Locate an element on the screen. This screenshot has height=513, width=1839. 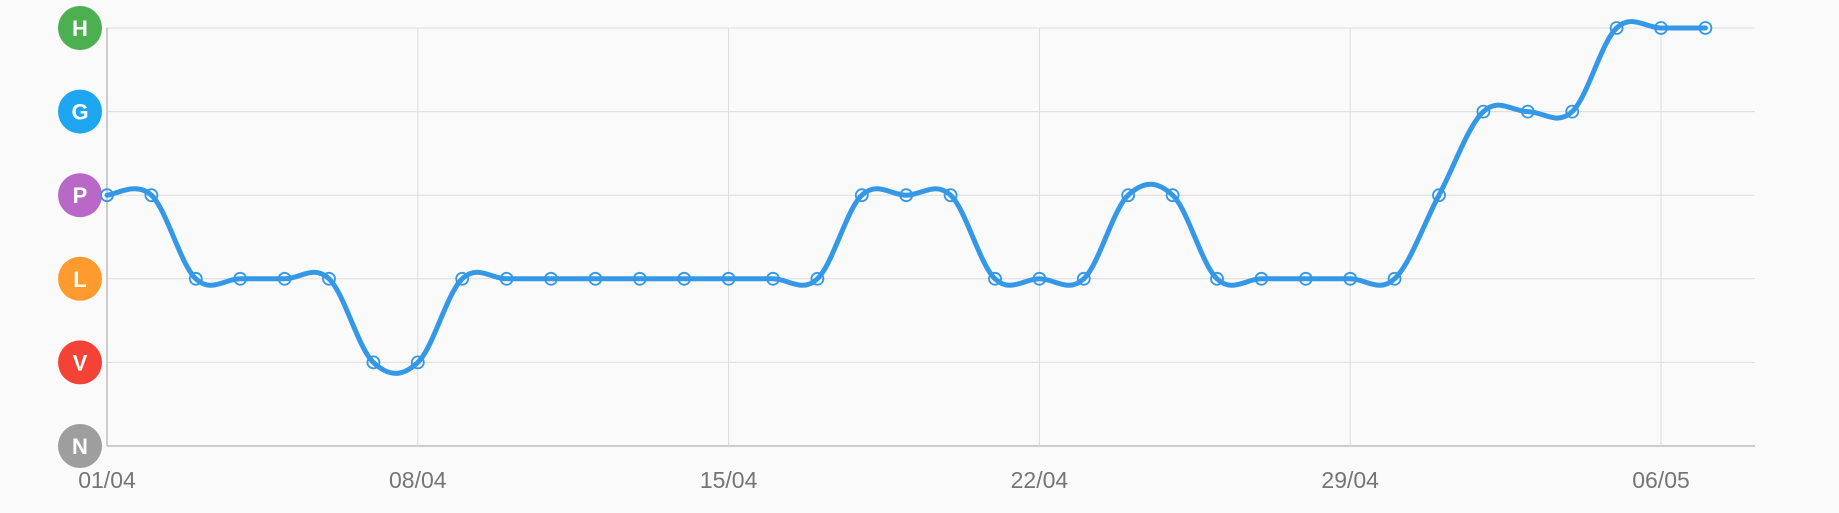
level-badge-L: L is located at coordinates (80, 278).